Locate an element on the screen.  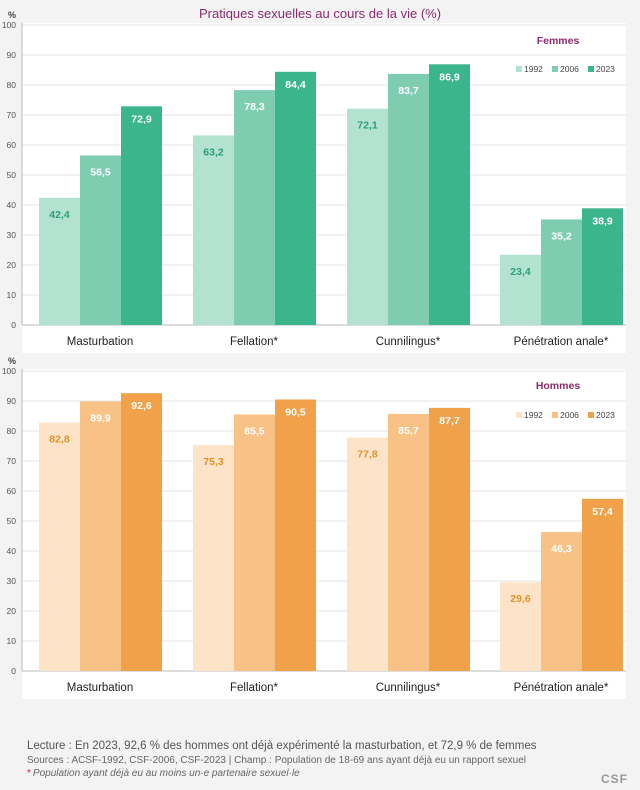
data-label: 72,9 is located at coordinates (141, 119).